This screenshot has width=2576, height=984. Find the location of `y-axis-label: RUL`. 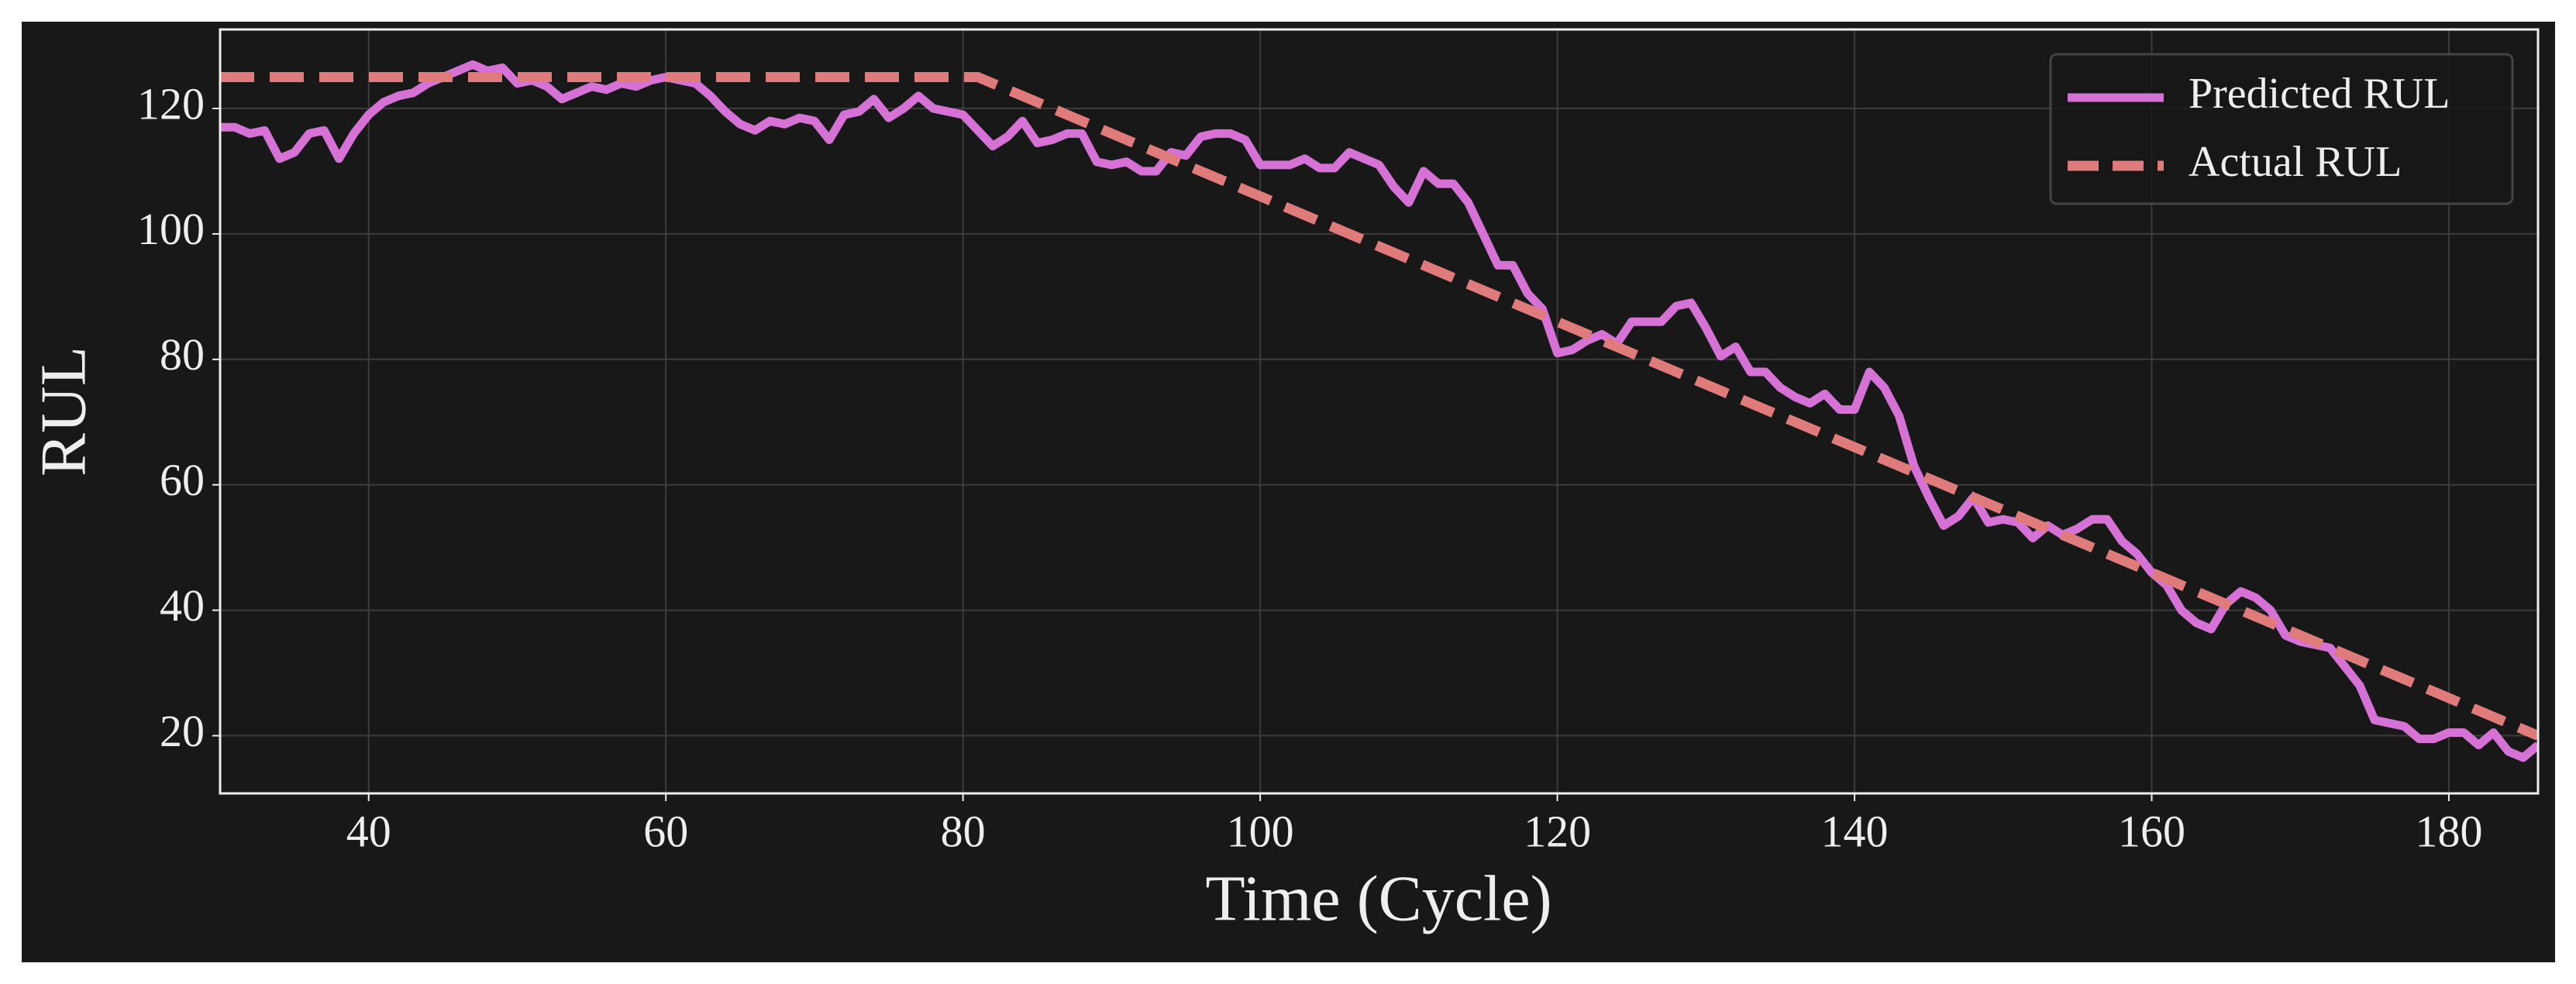

y-axis-label: RUL is located at coordinates (63, 412).